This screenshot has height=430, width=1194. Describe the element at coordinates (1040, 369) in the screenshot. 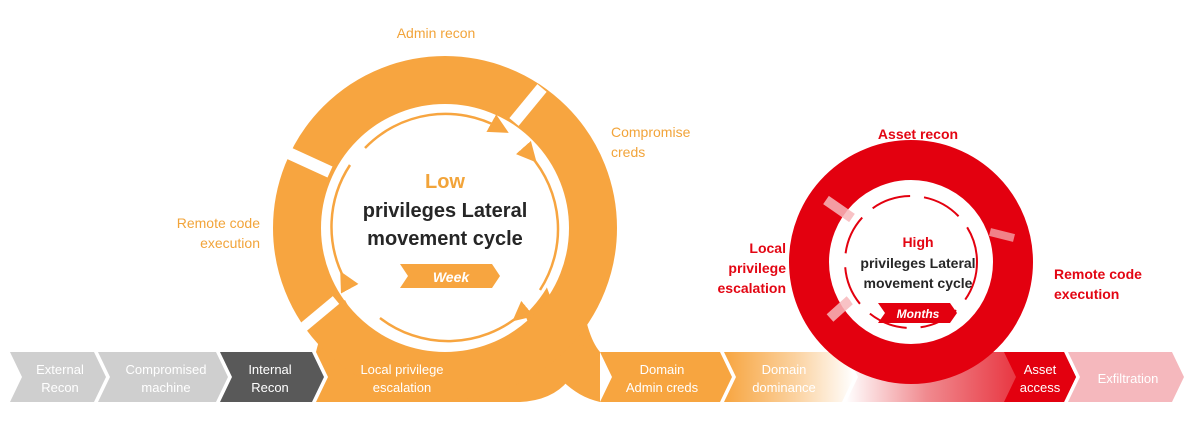

I see `stage-asset-access-l1: Asset` at that location.